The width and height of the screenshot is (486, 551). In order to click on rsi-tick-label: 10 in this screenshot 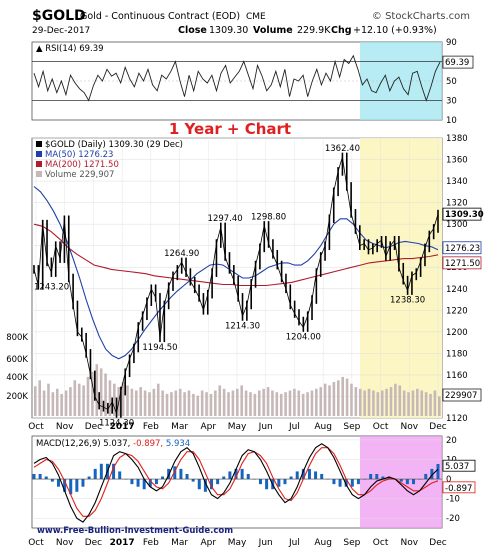, I will do `click(451, 121)`.